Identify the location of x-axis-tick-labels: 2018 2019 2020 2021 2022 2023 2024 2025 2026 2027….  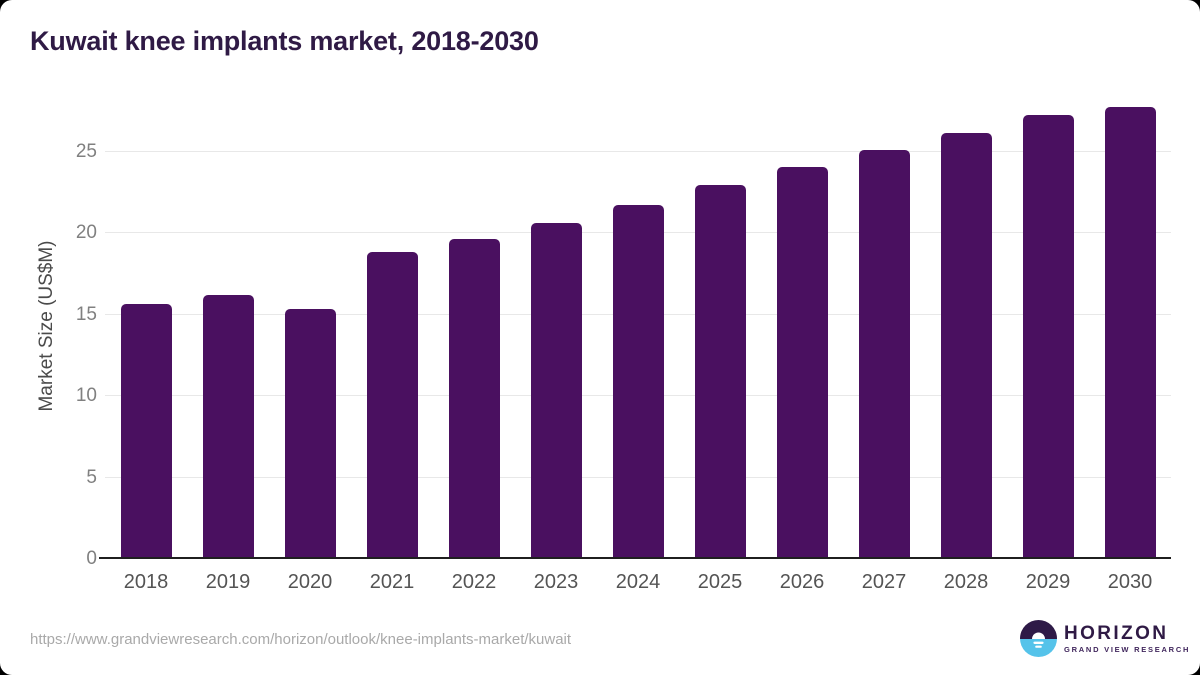
(638, 585).